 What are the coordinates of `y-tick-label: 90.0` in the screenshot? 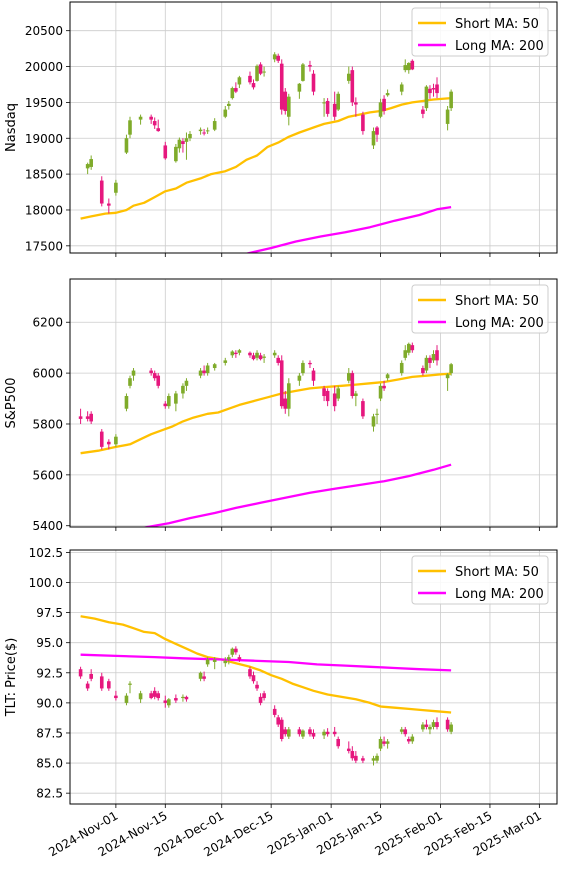 It's located at (49, 703).